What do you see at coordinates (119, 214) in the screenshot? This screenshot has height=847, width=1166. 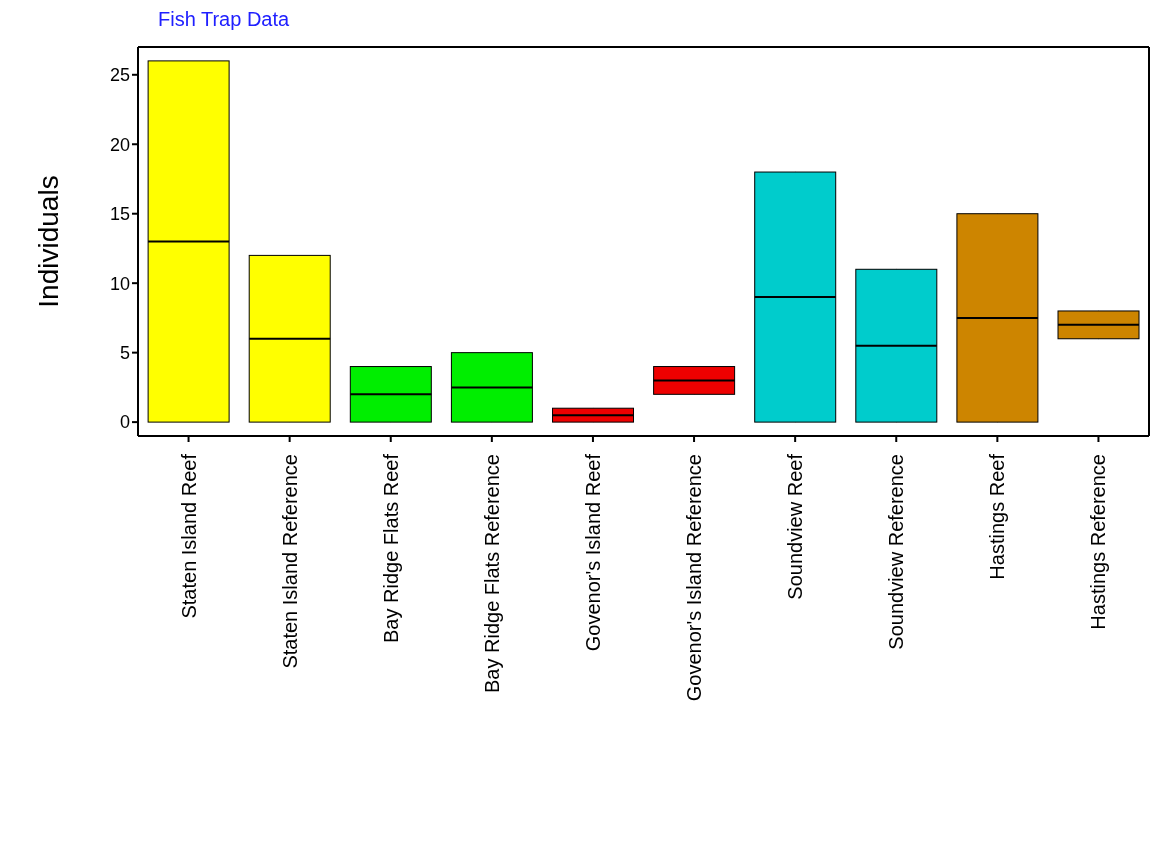 I see `y-tick-label: 15` at bounding box center [119, 214].